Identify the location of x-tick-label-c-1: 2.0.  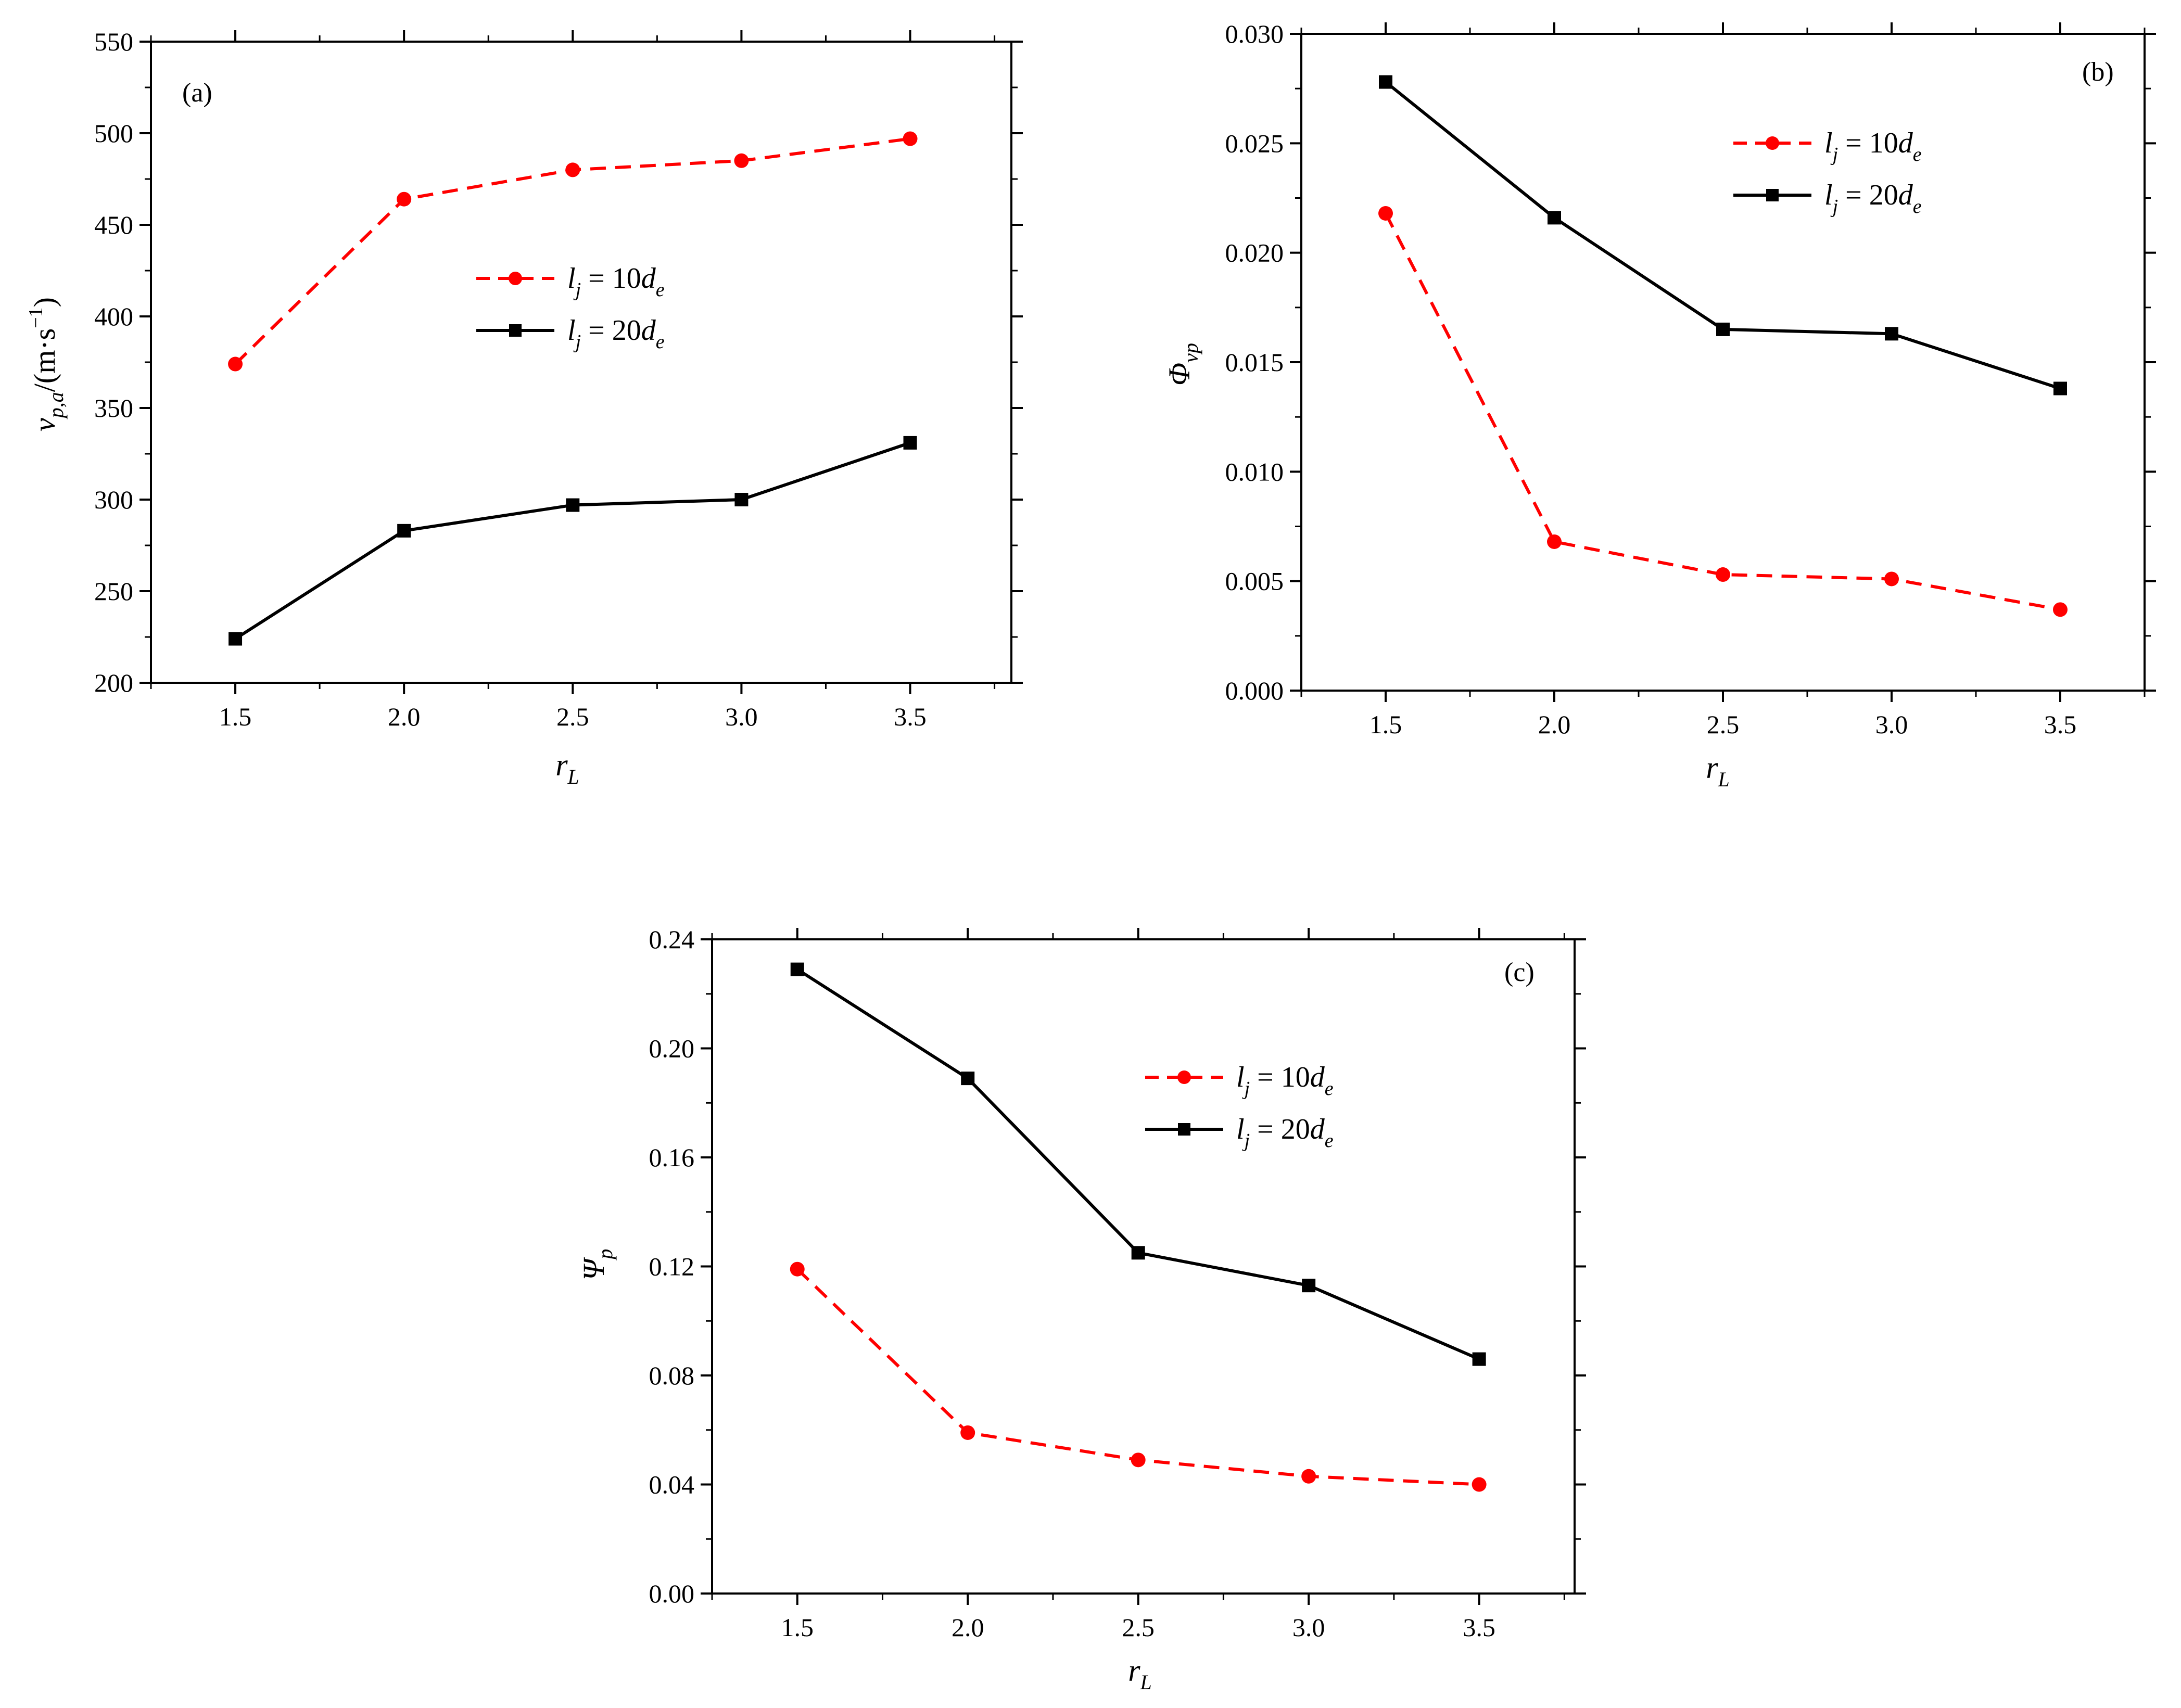
(968, 1627).